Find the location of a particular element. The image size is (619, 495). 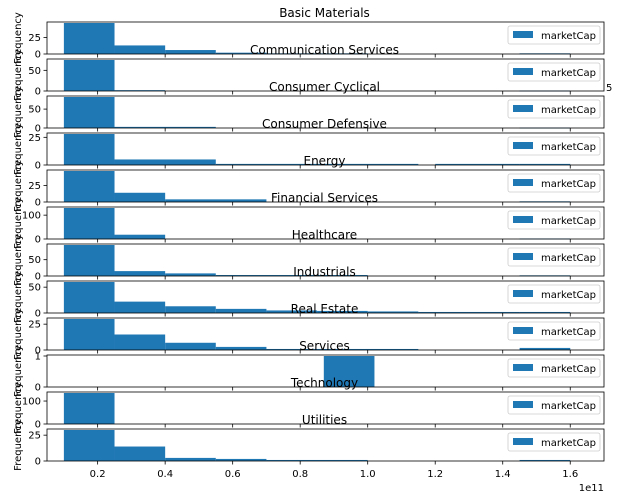

subplot-title: Services is located at coordinates (324, 346).